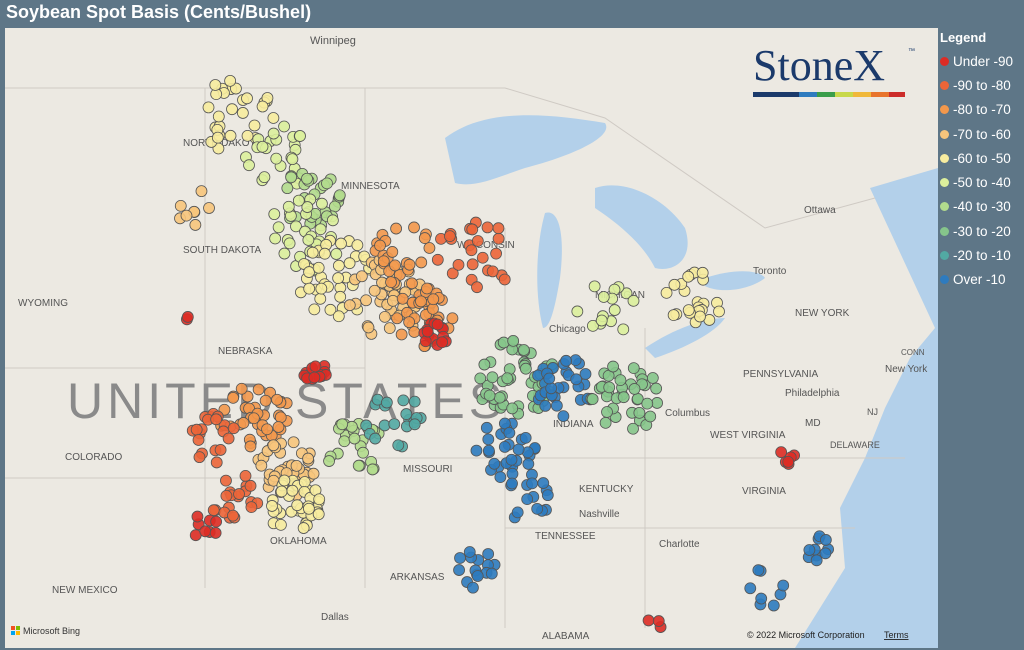  I want to click on map-label: New York, so click(906, 369).